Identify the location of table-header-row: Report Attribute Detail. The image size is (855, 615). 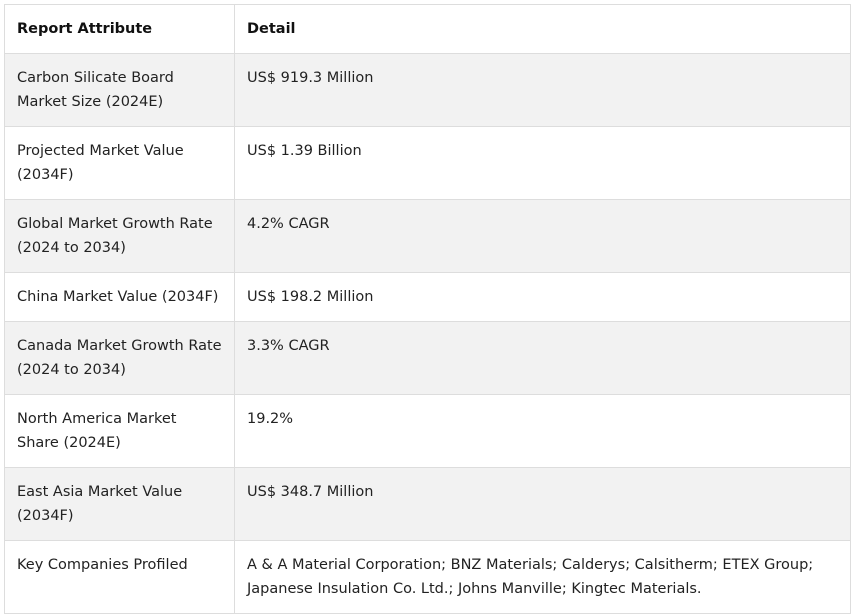
(427, 29).